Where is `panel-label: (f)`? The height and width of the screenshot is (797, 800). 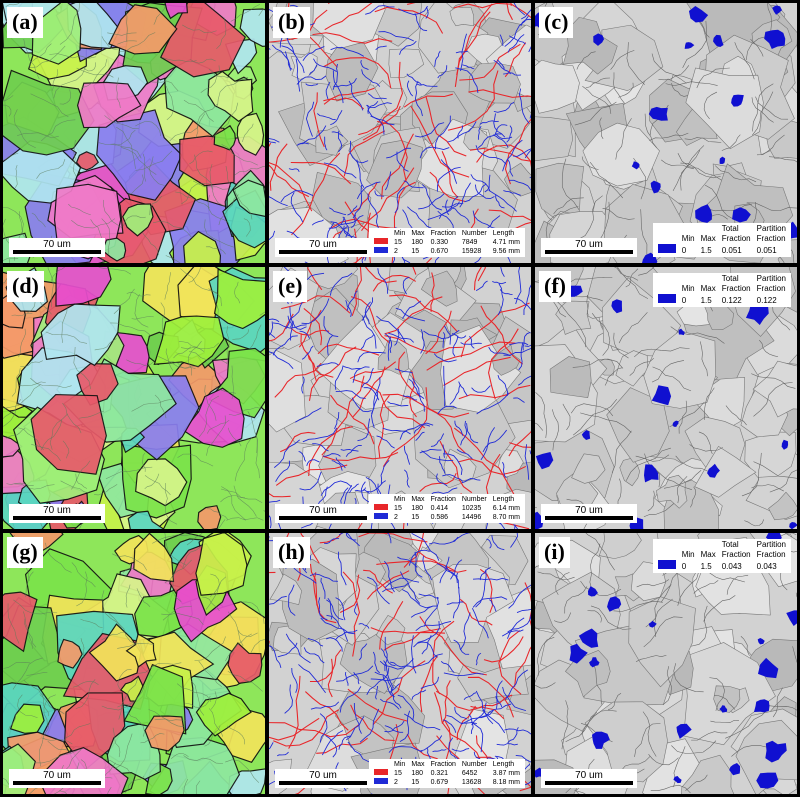 panel-label: (f) is located at coordinates (555, 286).